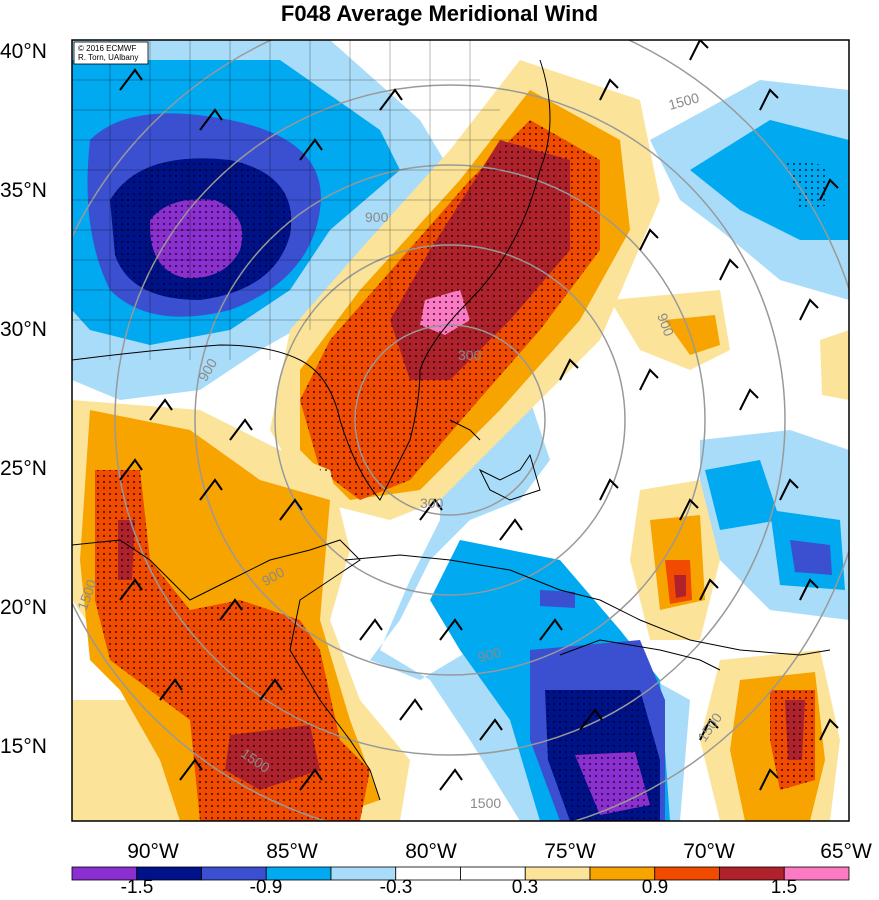 The height and width of the screenshot is (900, 879). Describe the element at coordinates (292, 851) in the screenshot. I see `lon-label: 85°W` at that location.